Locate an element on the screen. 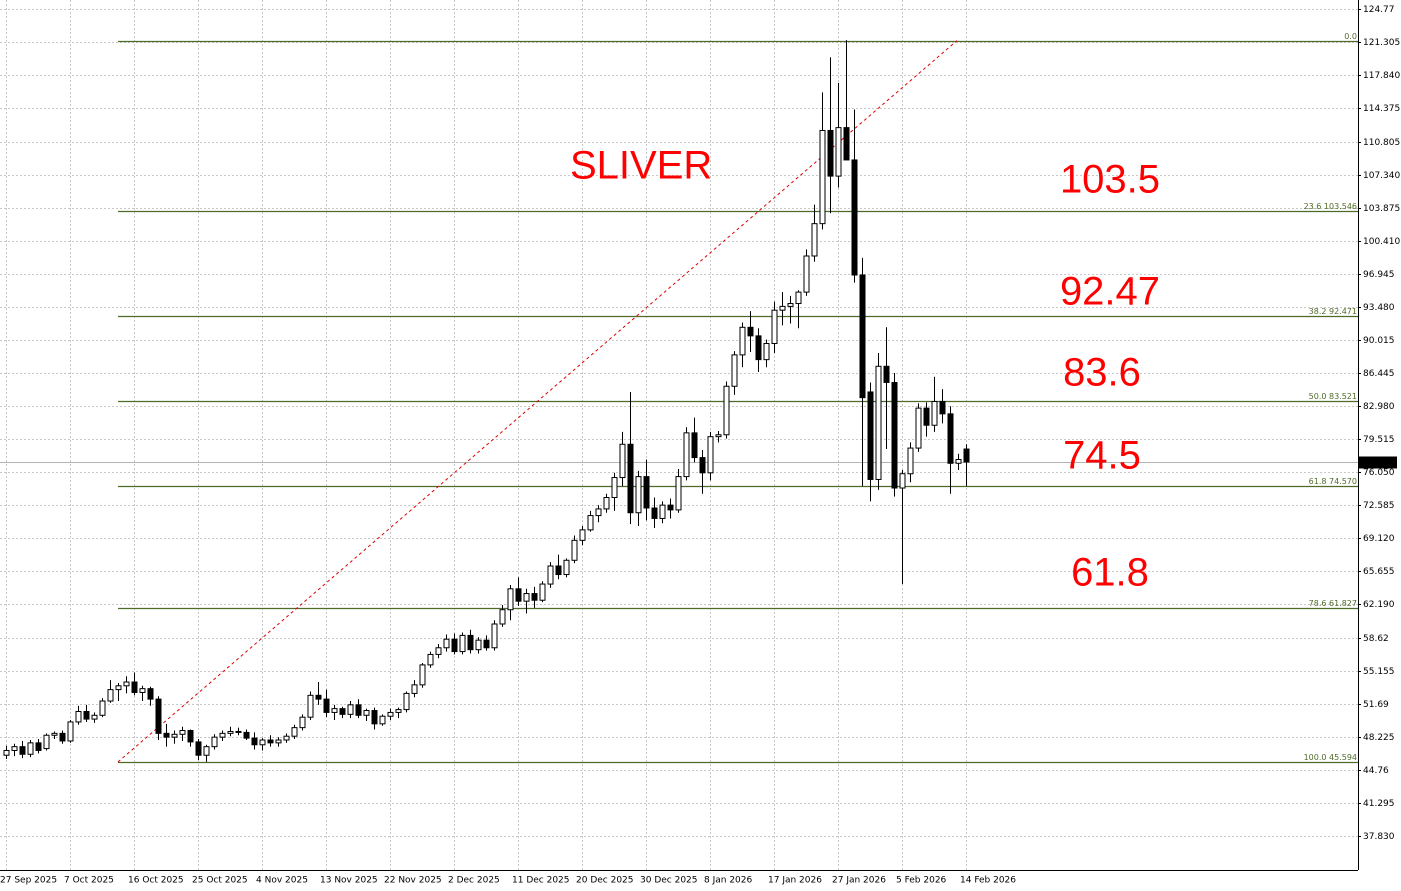 The image size is (1401, 891). x-tick-label: 20 Dec 2025 is located at coordinates (605, 881).